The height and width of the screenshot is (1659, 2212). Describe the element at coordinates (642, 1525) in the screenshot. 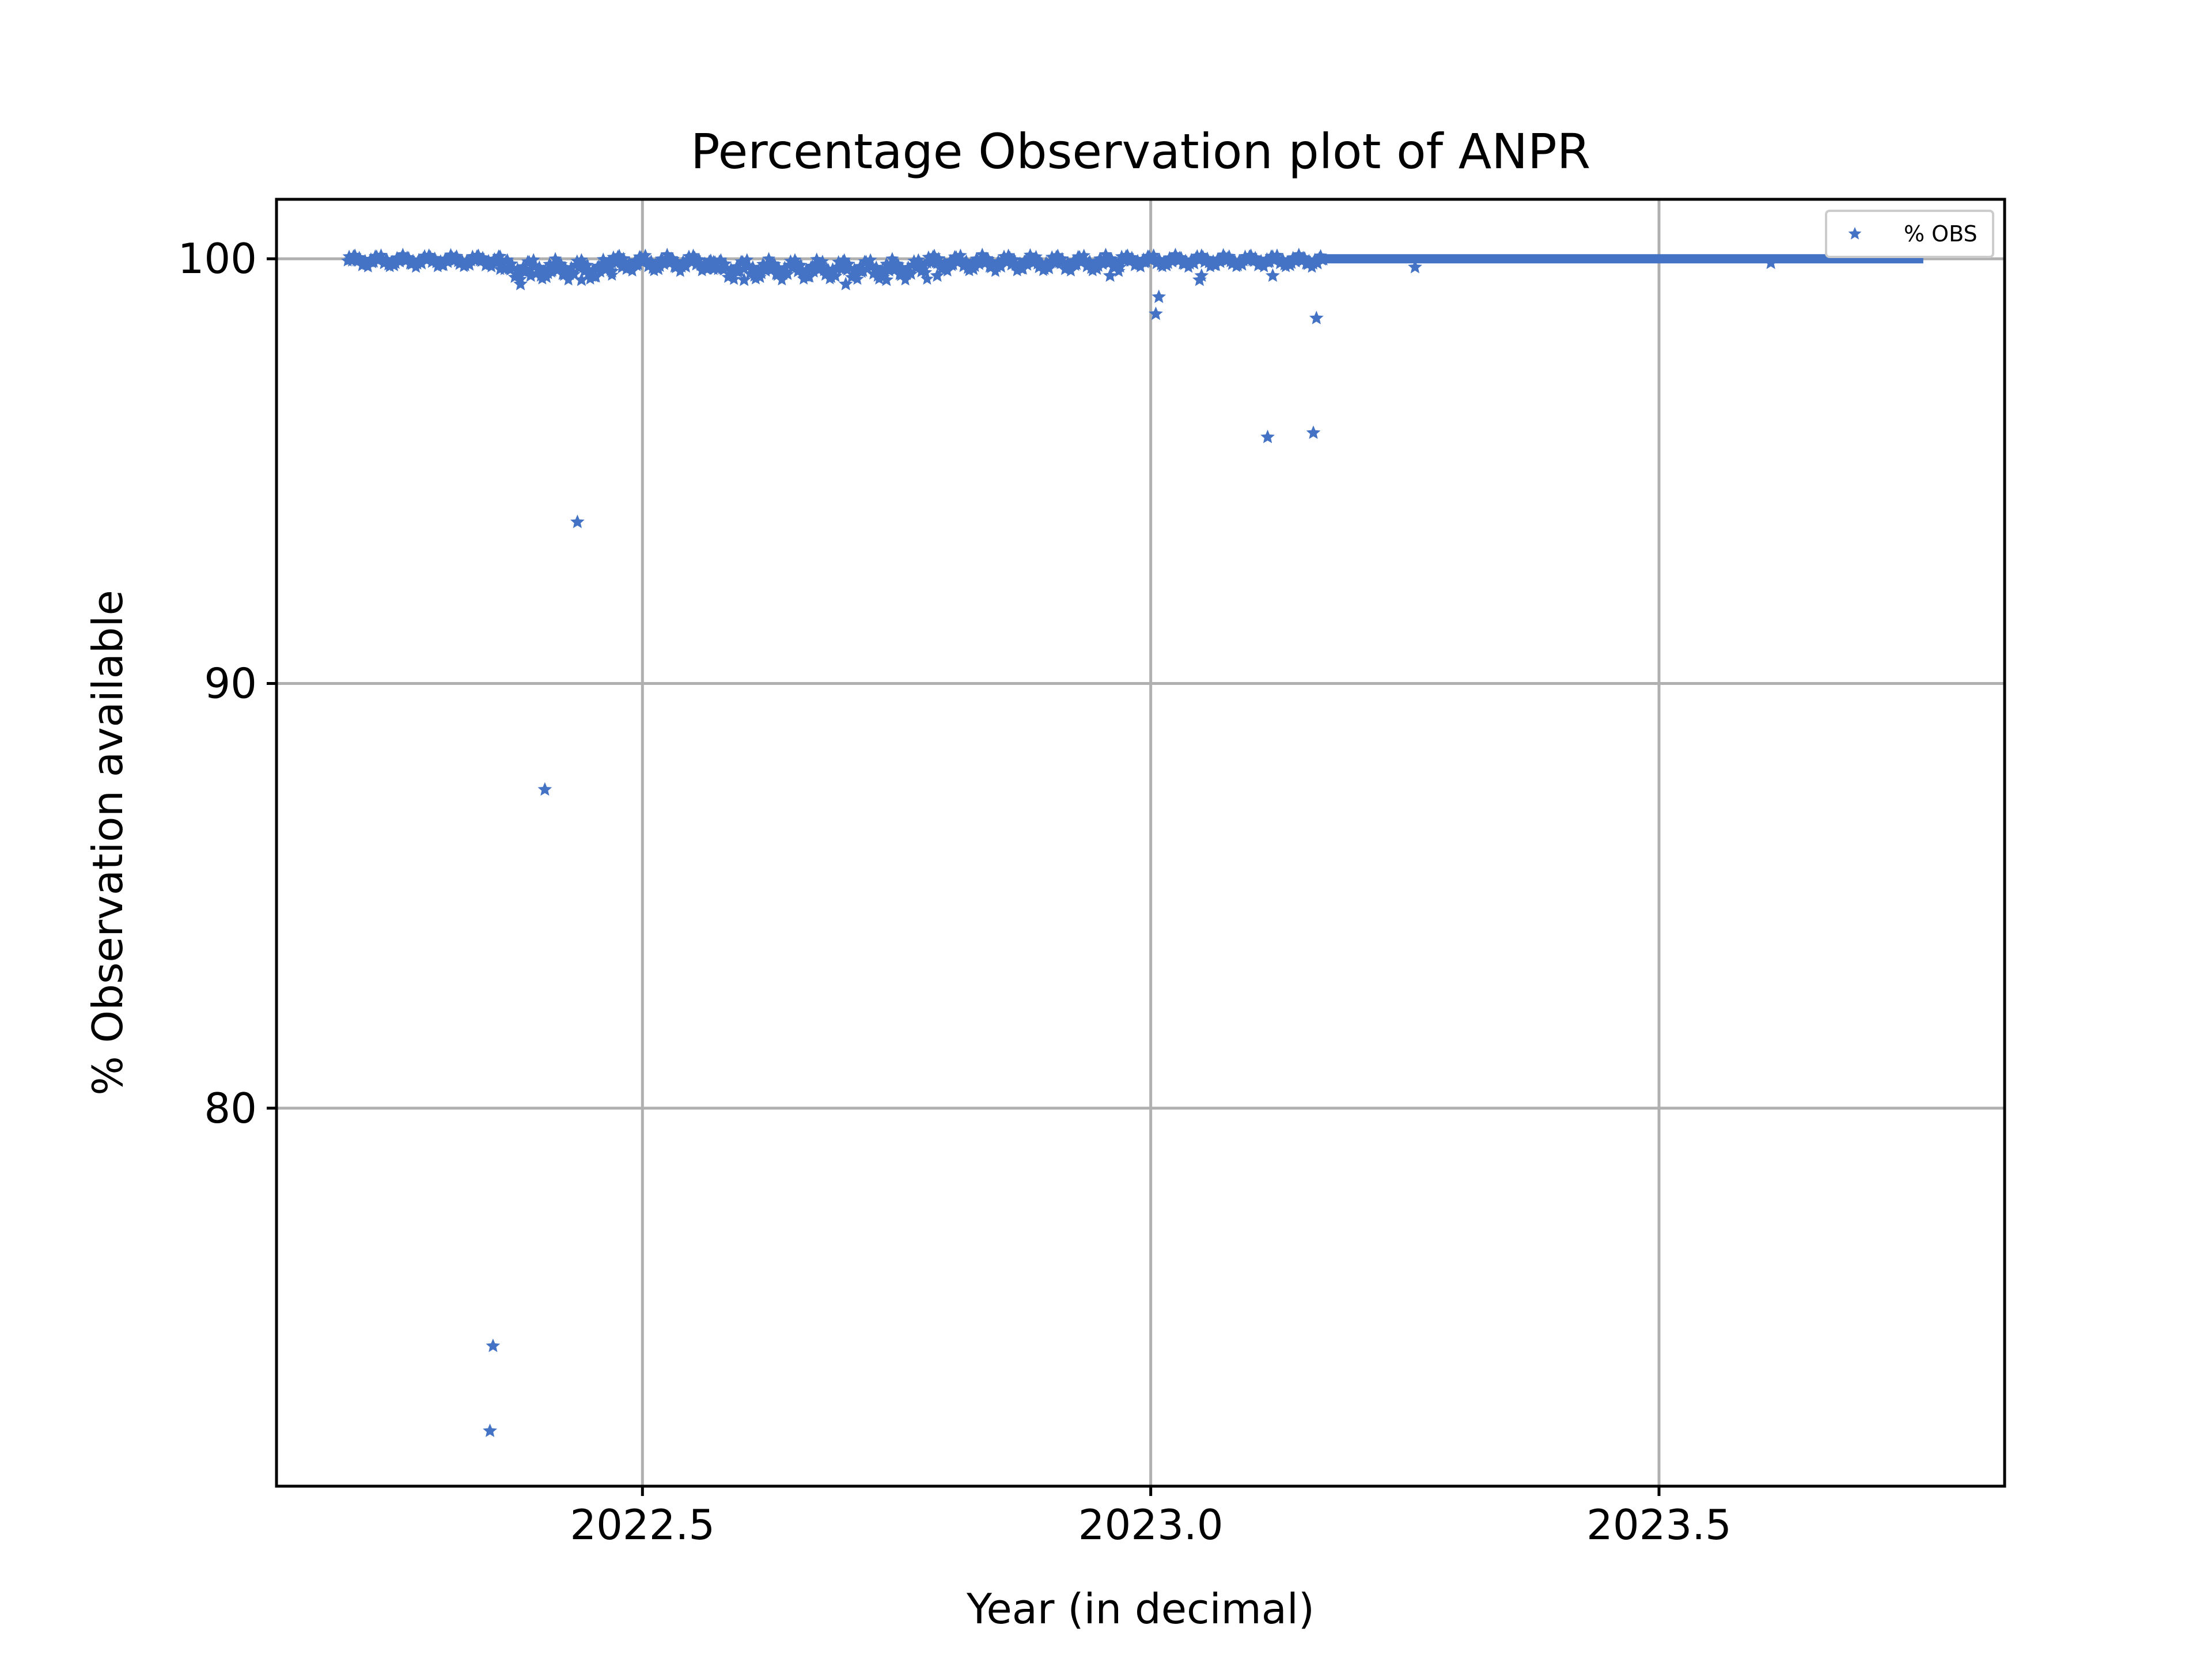

I see `x-tick-label: 2022.5` at that location.